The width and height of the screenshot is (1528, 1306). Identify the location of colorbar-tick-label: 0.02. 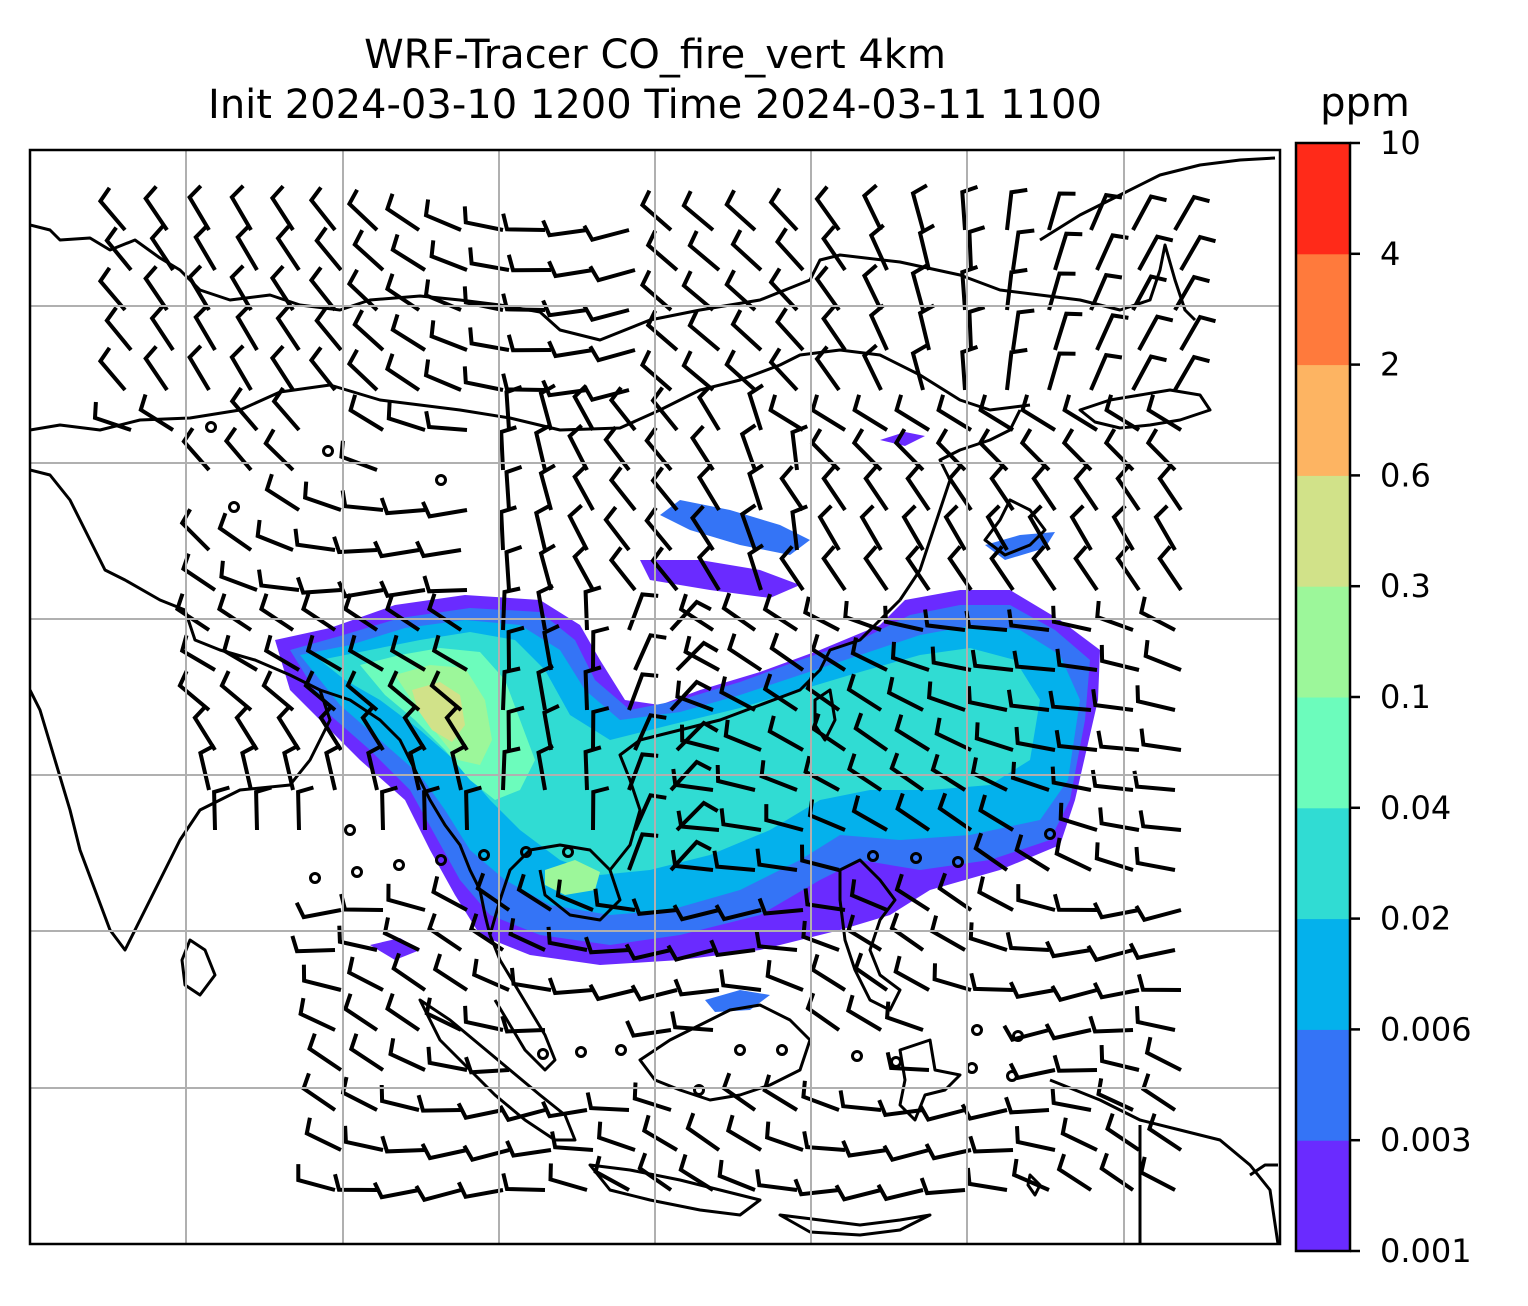
(1415, 919).